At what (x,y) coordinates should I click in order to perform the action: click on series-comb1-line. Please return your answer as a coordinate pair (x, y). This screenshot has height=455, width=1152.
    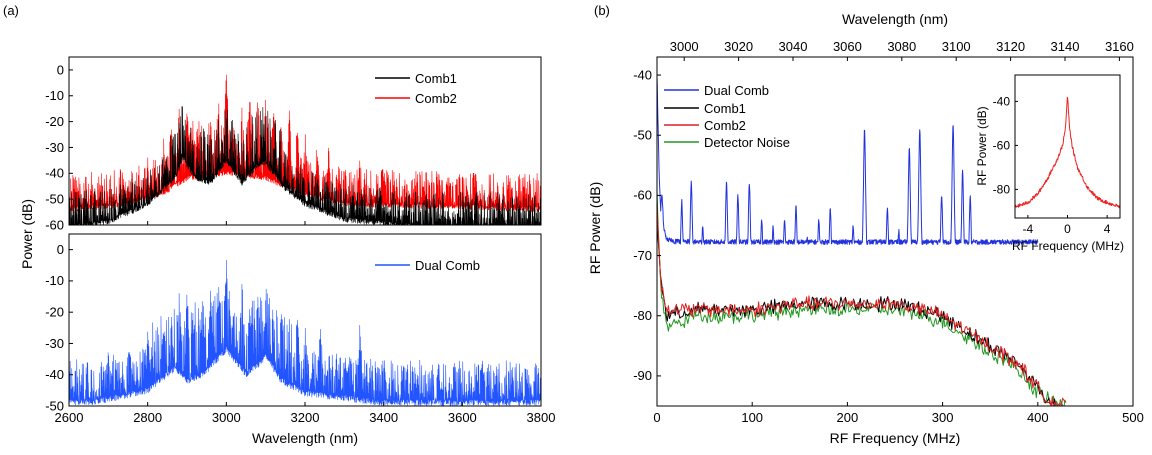
    Looking at the image, I should click on (305, 165).